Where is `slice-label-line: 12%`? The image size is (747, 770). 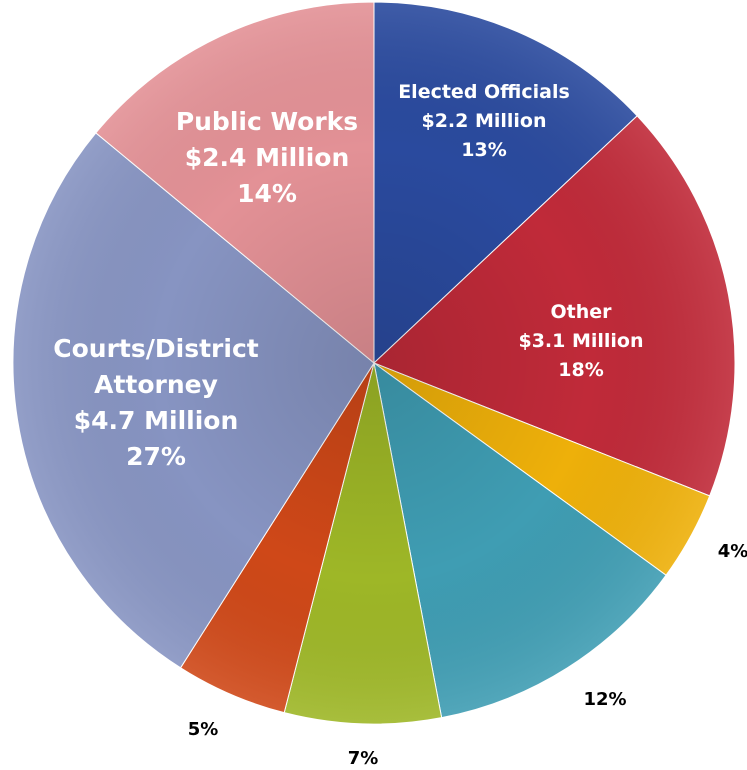 slice-label-line: 12% is located at coordinates (604, 699).